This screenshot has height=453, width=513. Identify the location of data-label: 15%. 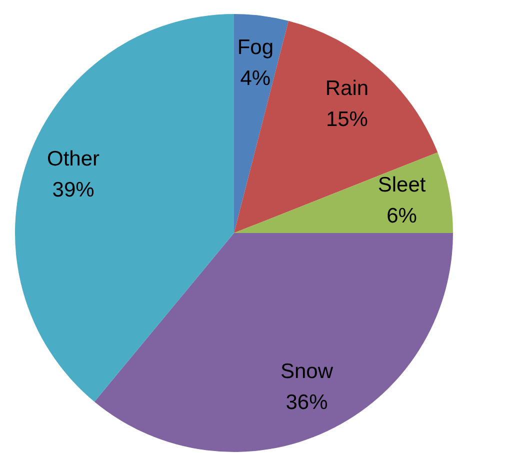
(347, 120).